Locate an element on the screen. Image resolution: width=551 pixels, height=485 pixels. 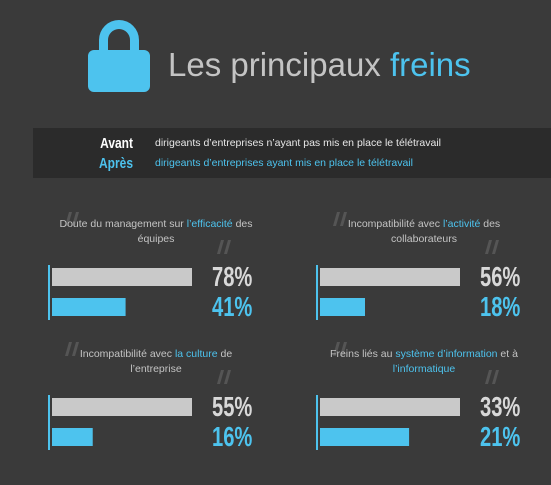
value-label: 41% is located at coordinates (232, 306).